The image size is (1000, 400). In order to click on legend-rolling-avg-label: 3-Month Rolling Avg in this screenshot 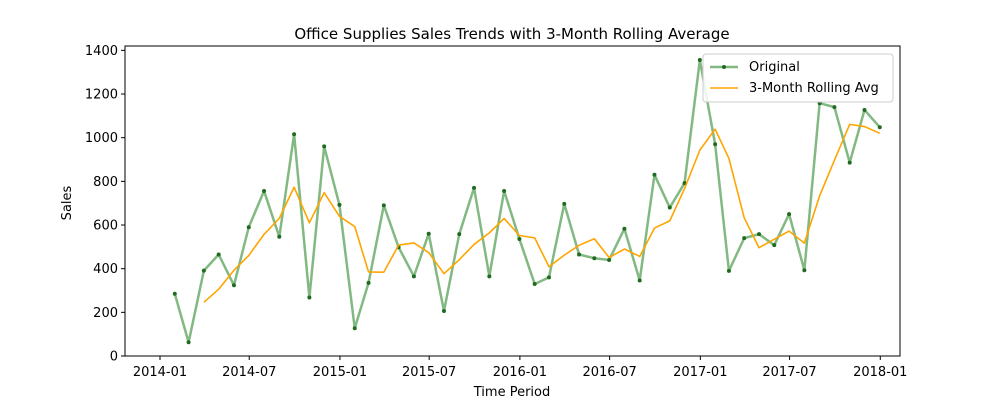, I will do `click(814, 88)`.